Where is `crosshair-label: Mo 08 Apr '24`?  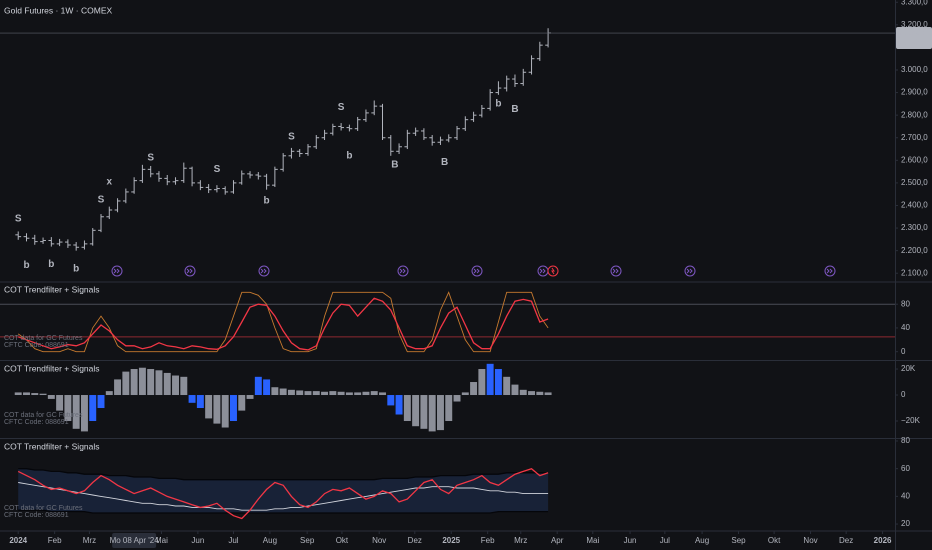 crosshair-label: Mo 08 Apr '24 is located at coordinates (135, 540).